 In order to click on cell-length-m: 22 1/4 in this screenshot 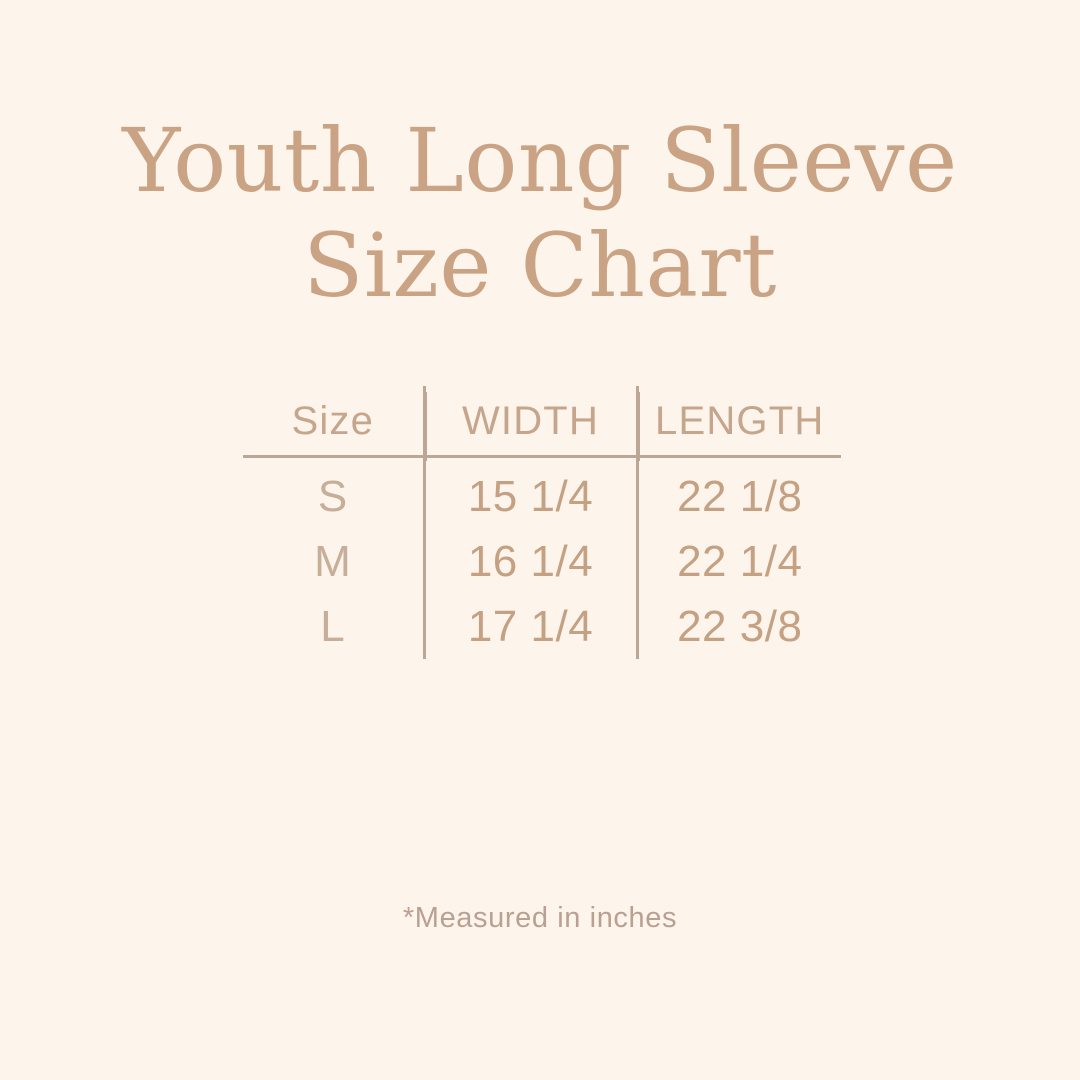, I will do `click(738, 561)`.